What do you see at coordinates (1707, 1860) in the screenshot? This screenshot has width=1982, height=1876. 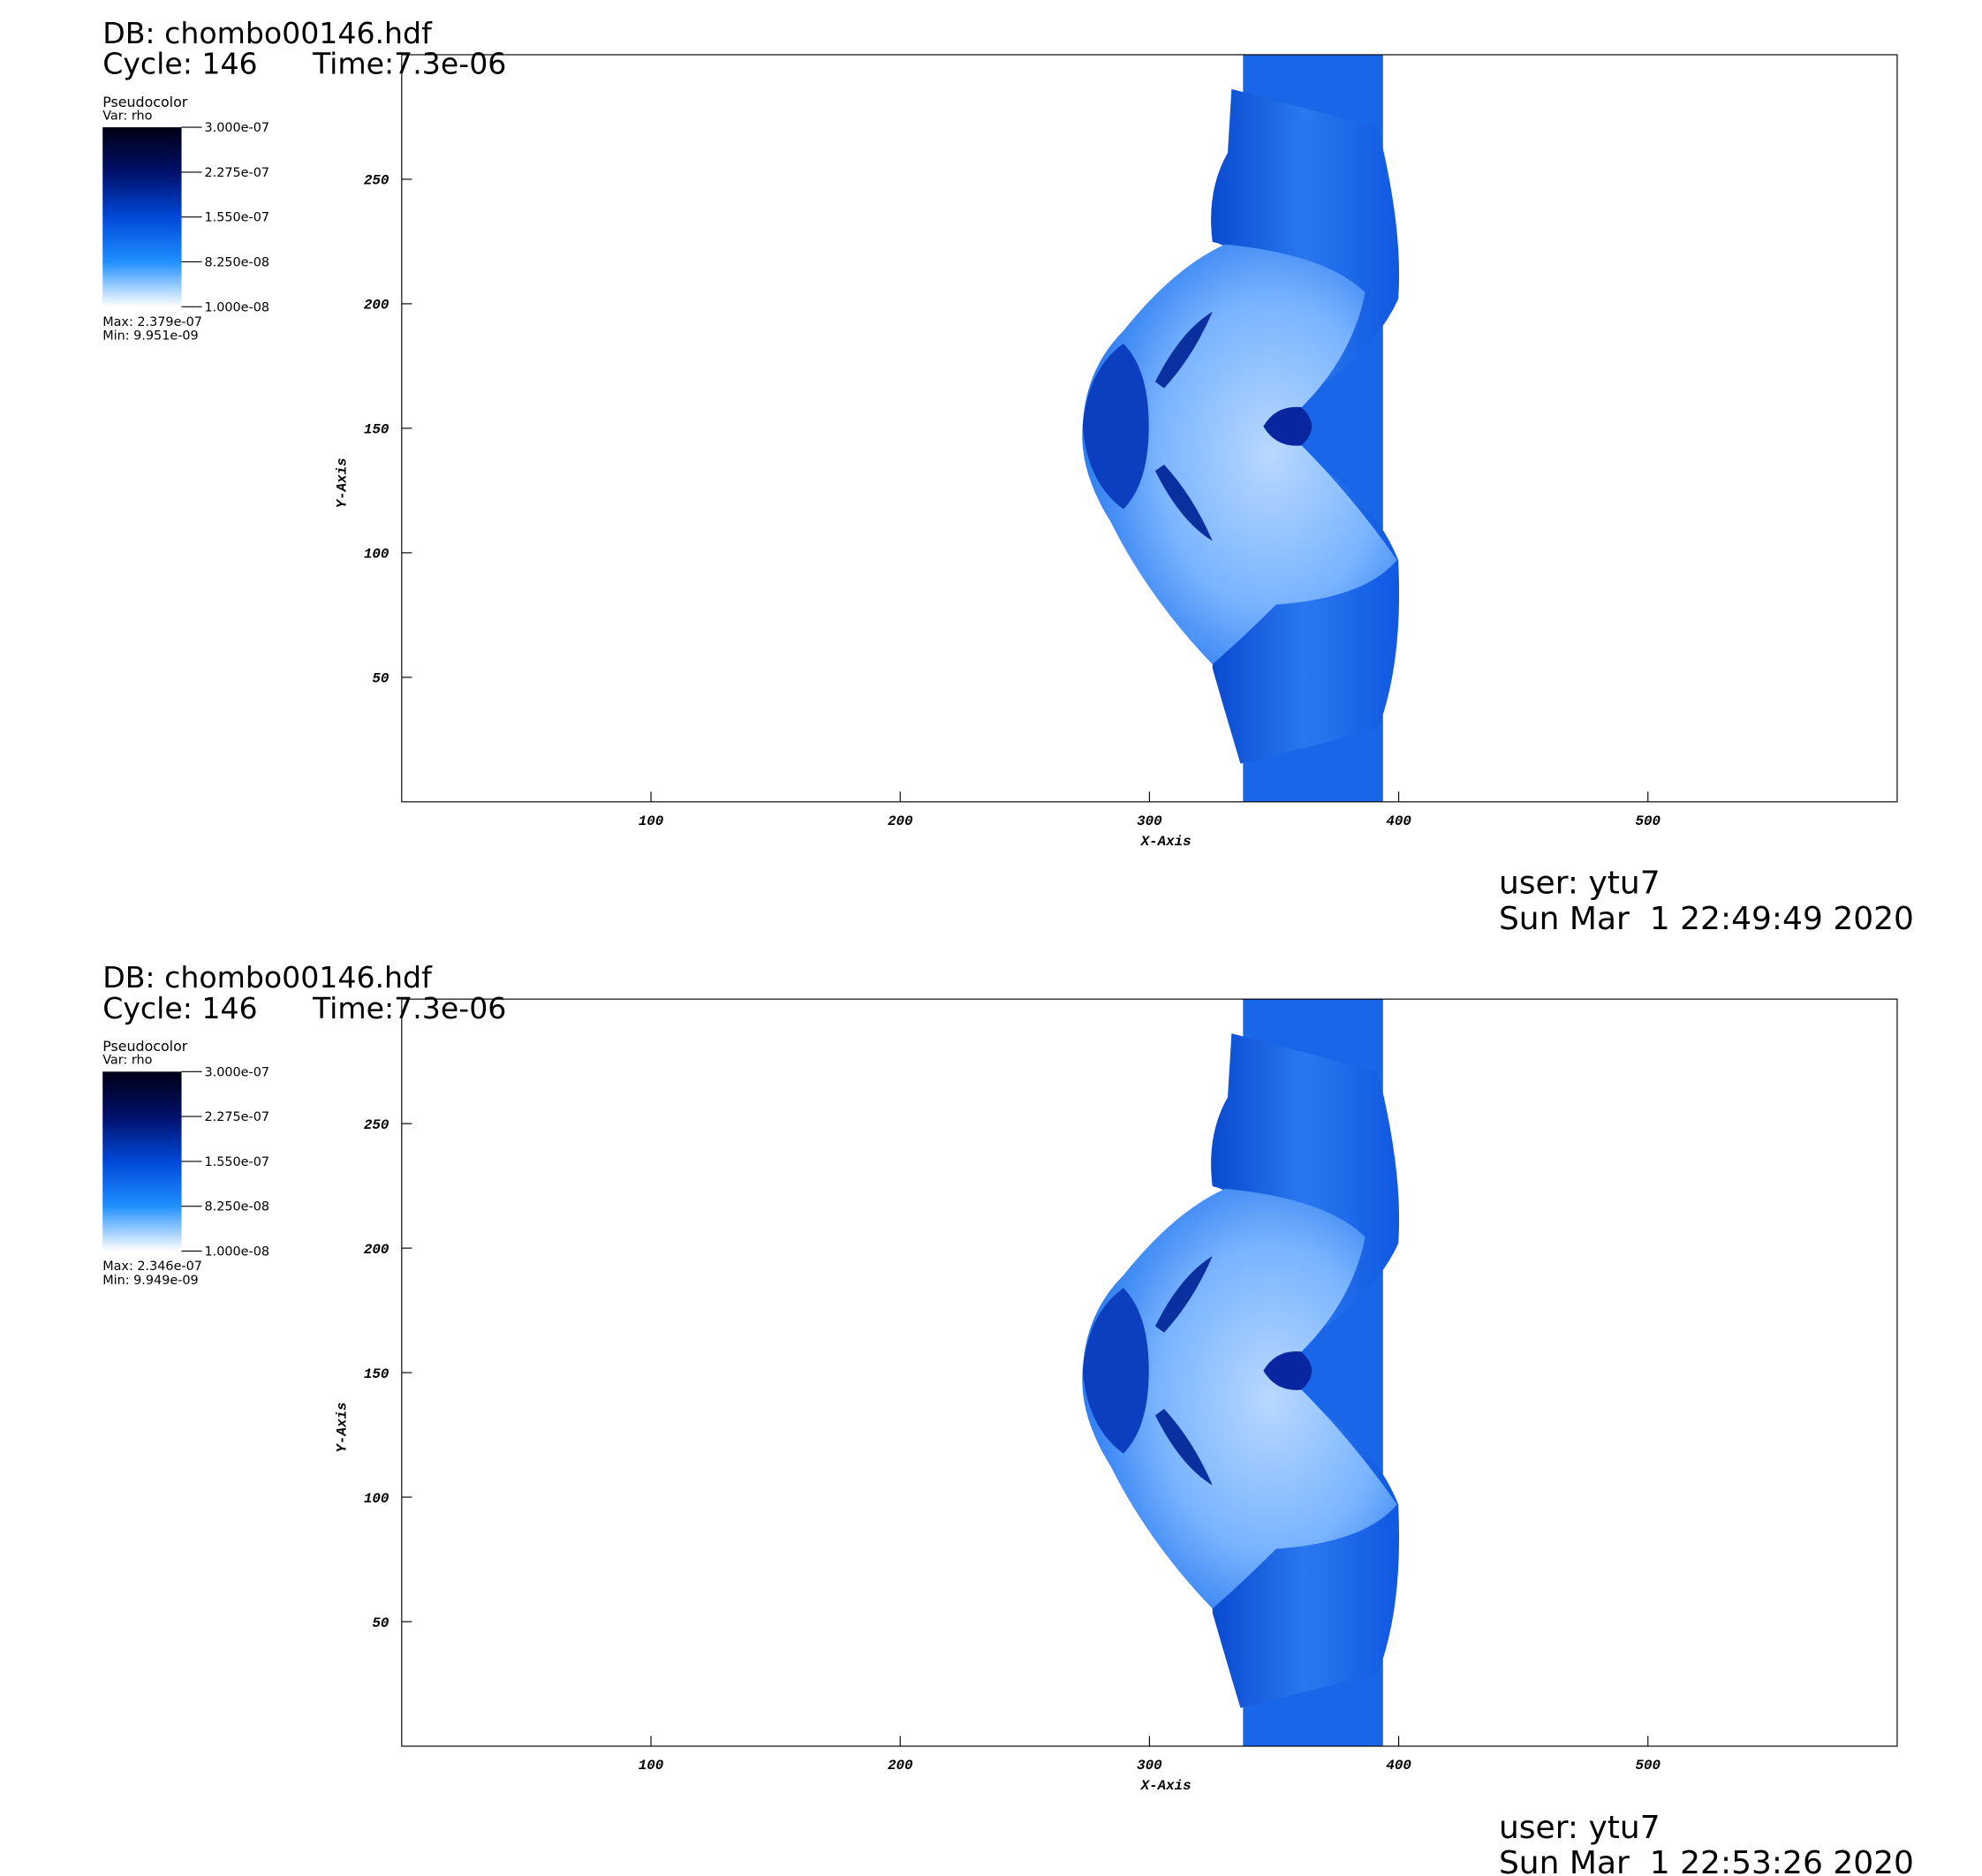 I see `date: Sun Mar 1 22:53:26 2020` at bounding box center [1707, 1860].